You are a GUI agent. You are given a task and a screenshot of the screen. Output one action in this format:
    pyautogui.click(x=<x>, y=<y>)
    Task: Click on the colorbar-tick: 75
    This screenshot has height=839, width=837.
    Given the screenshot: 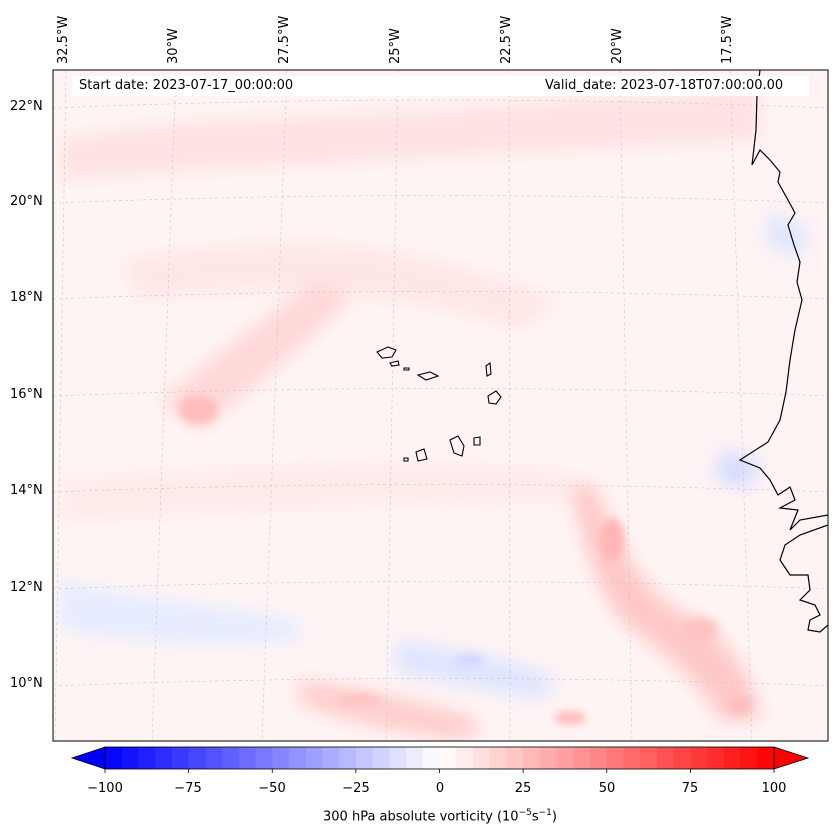 What is the action you would take?
    pyautogui.click(x=690, y=788)
    